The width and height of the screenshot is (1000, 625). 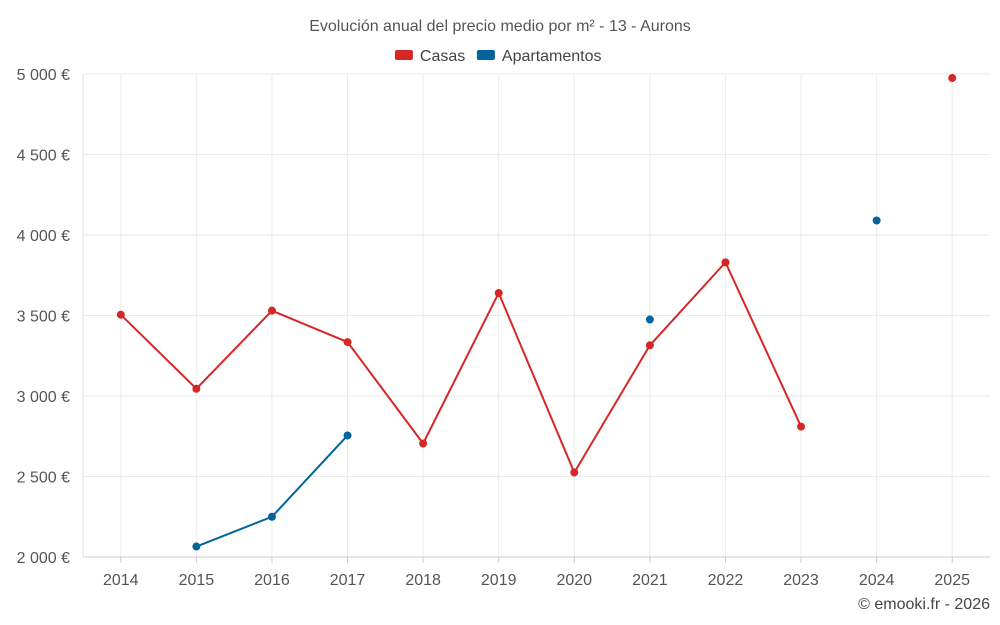 I want to click on x-tick-label: 2022, so click(x=726, y=580).